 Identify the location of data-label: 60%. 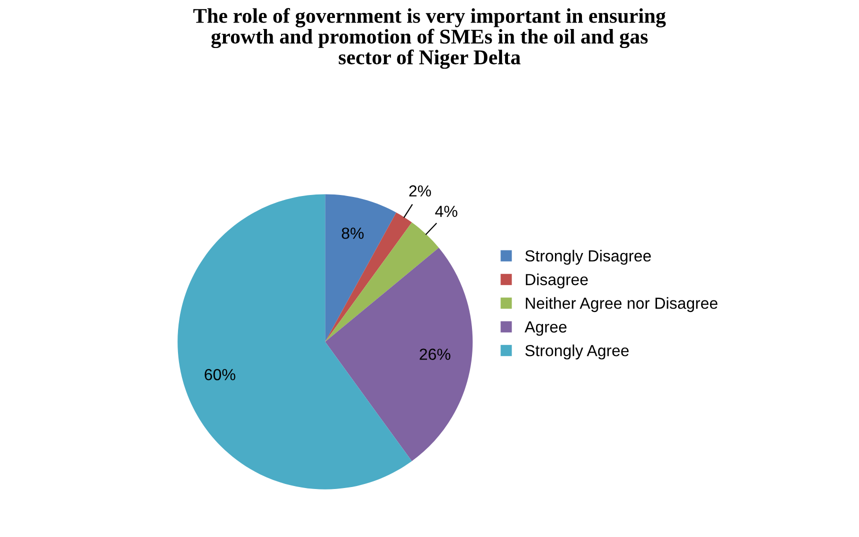
(220, 374).